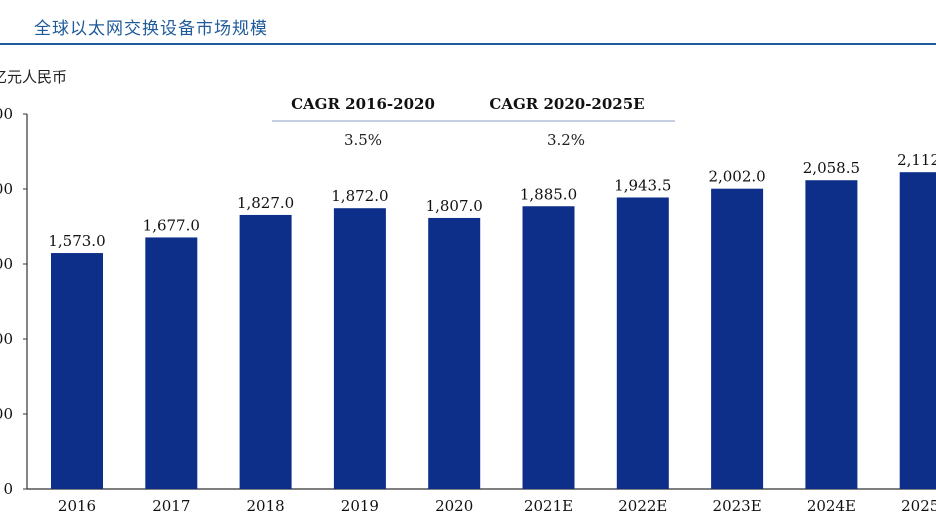 This screenshot has width=936, height=527. What do you see at coordinates (6, 414) in the screenshot?
I see `y-tick-label: 500` at bounding box center [6, 414].